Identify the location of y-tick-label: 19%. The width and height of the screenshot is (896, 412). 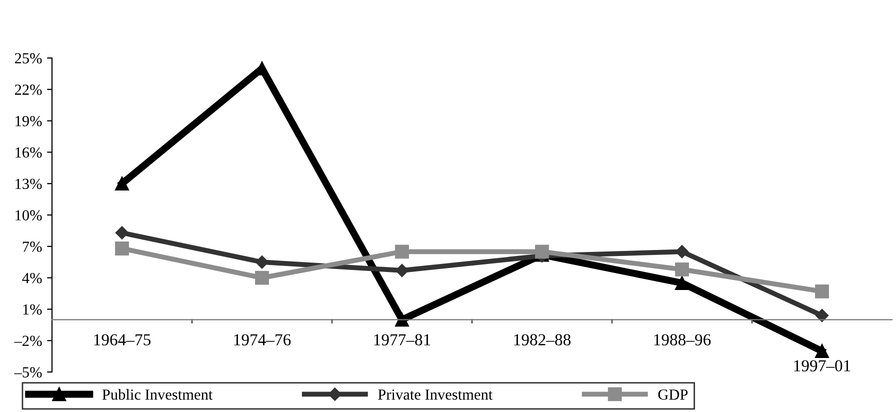
(29, 121).